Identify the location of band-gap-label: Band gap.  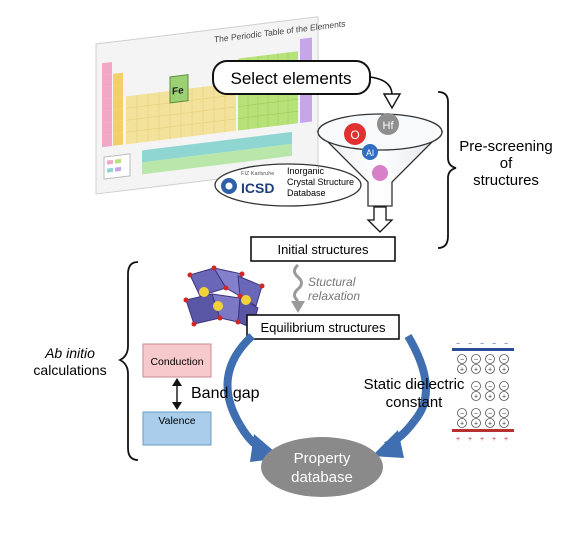
(225, 393).